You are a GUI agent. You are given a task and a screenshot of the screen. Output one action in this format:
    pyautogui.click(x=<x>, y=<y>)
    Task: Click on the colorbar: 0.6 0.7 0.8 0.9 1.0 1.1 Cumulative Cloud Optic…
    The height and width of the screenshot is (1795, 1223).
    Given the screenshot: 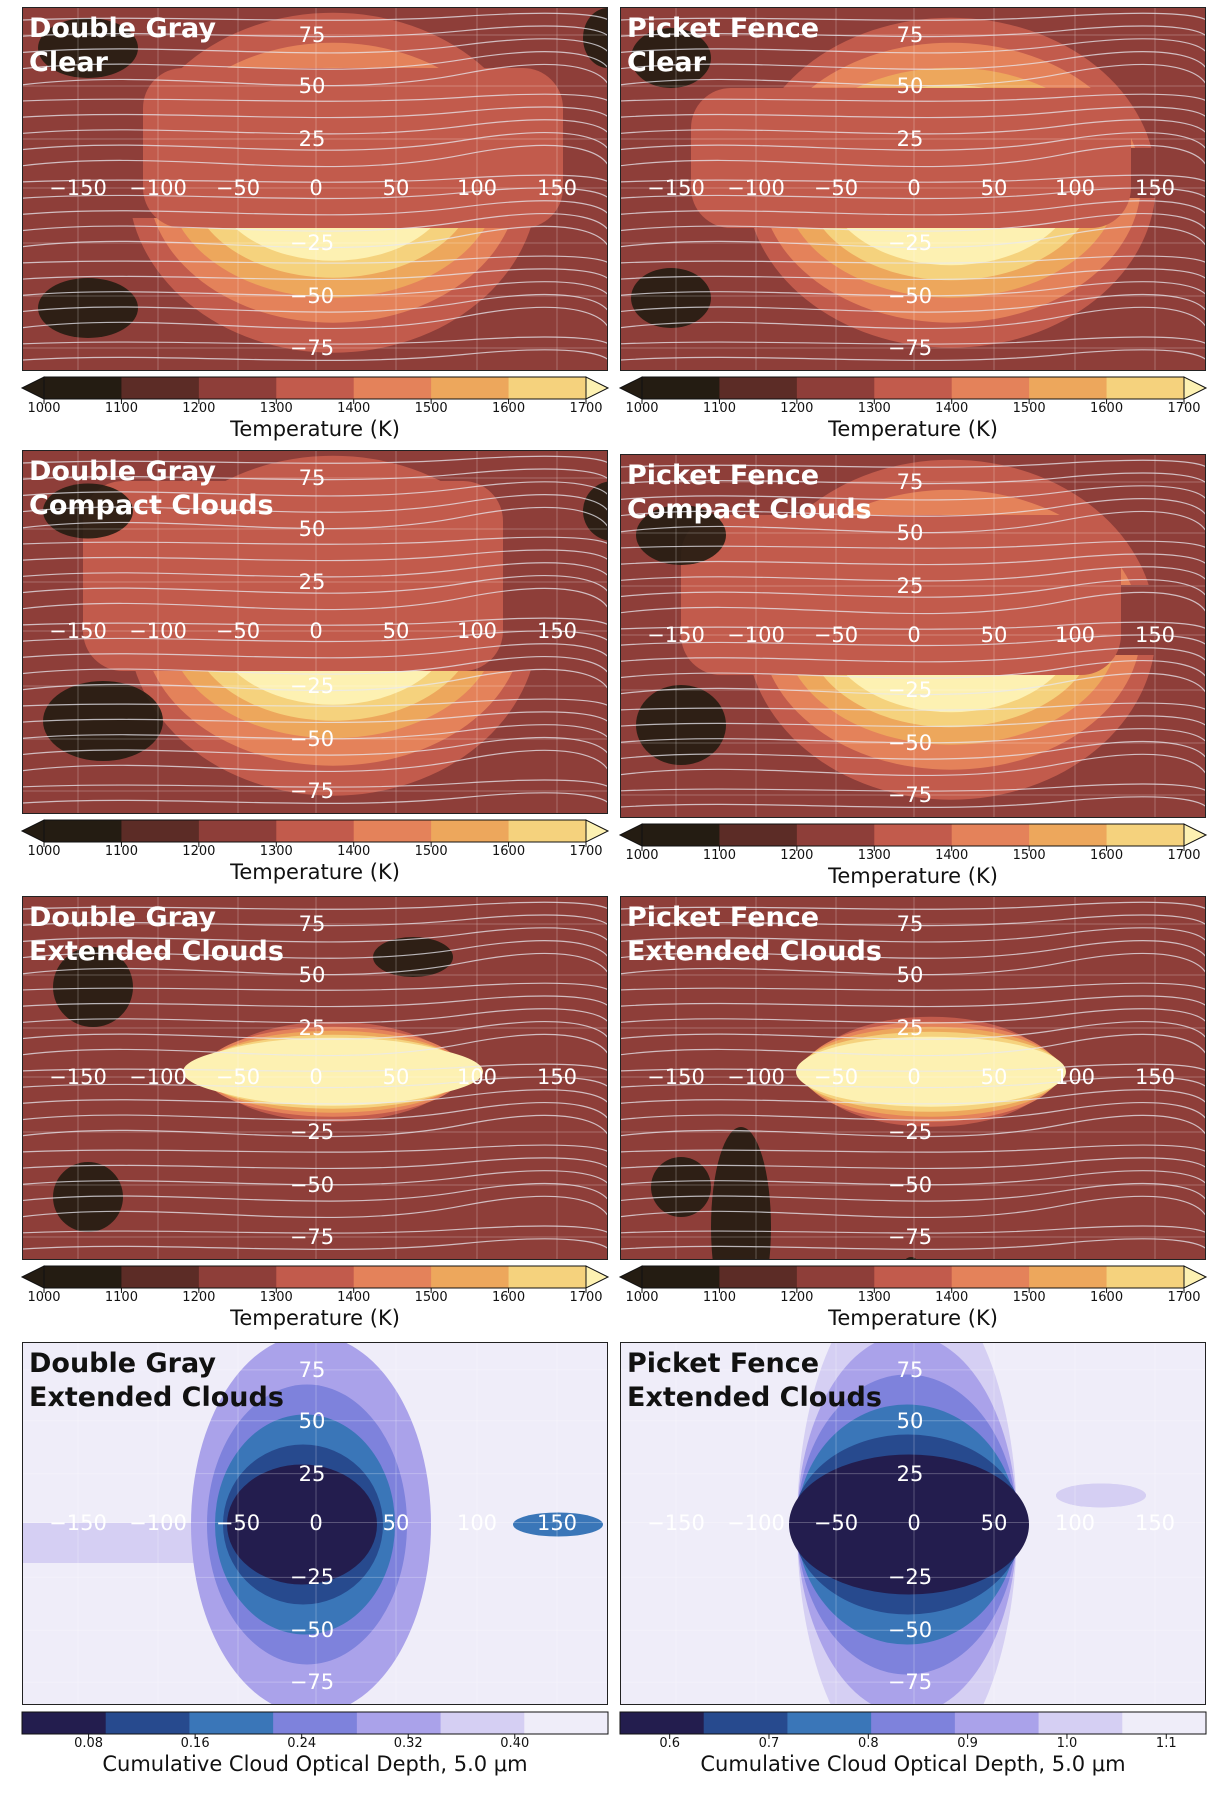 What is the action you would take?
    pyautogui.click(x=913, y=1746)
    